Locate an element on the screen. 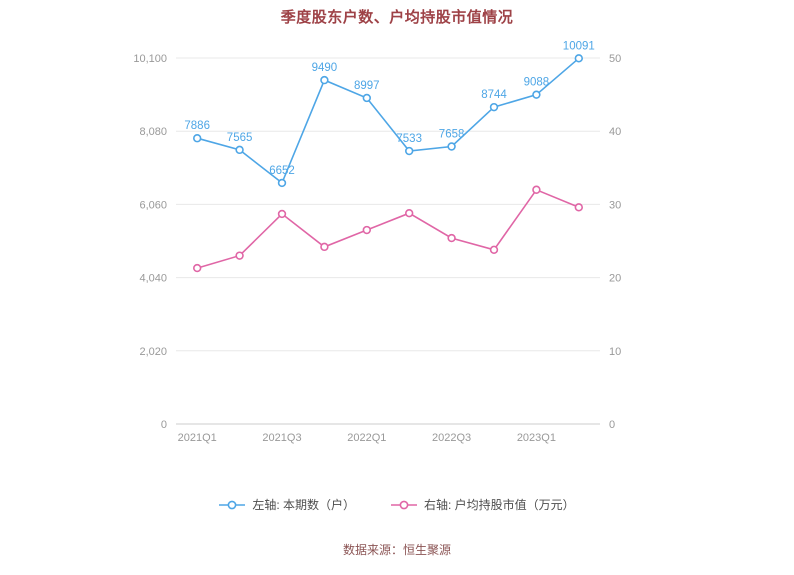 The height and width of the screenshot is (575, 794). legend: 左轴: 本期数（户） 右轴: 户均持股市值（万元） is located at coordinates (397, 504).